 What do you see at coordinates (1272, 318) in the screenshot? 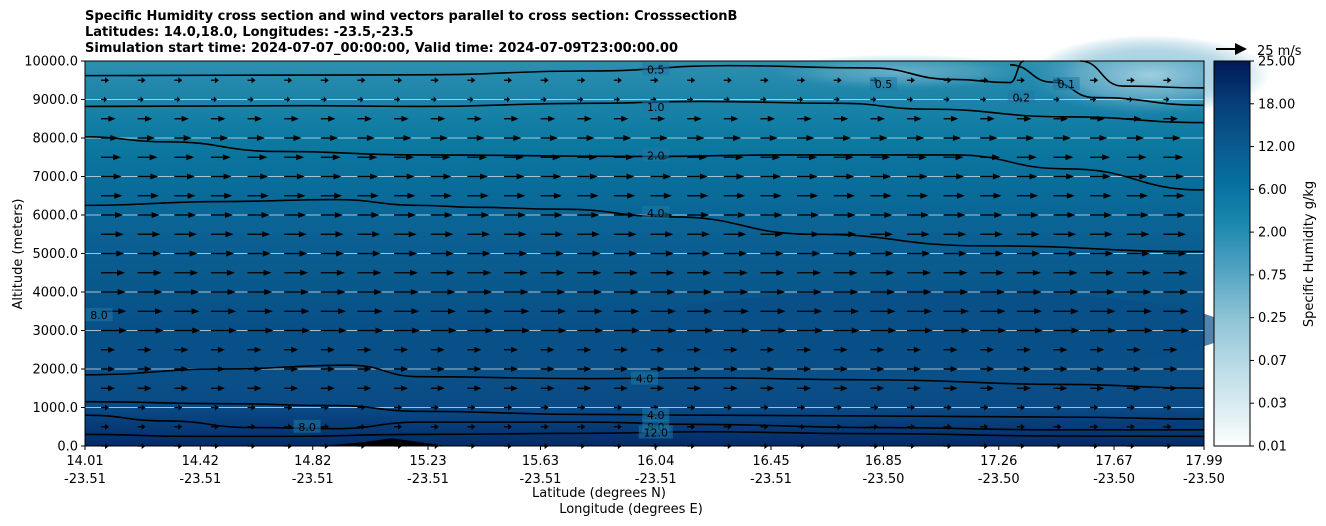
I see `colorbar-tick-label: 0.25` at bounding box center [1272, 318].